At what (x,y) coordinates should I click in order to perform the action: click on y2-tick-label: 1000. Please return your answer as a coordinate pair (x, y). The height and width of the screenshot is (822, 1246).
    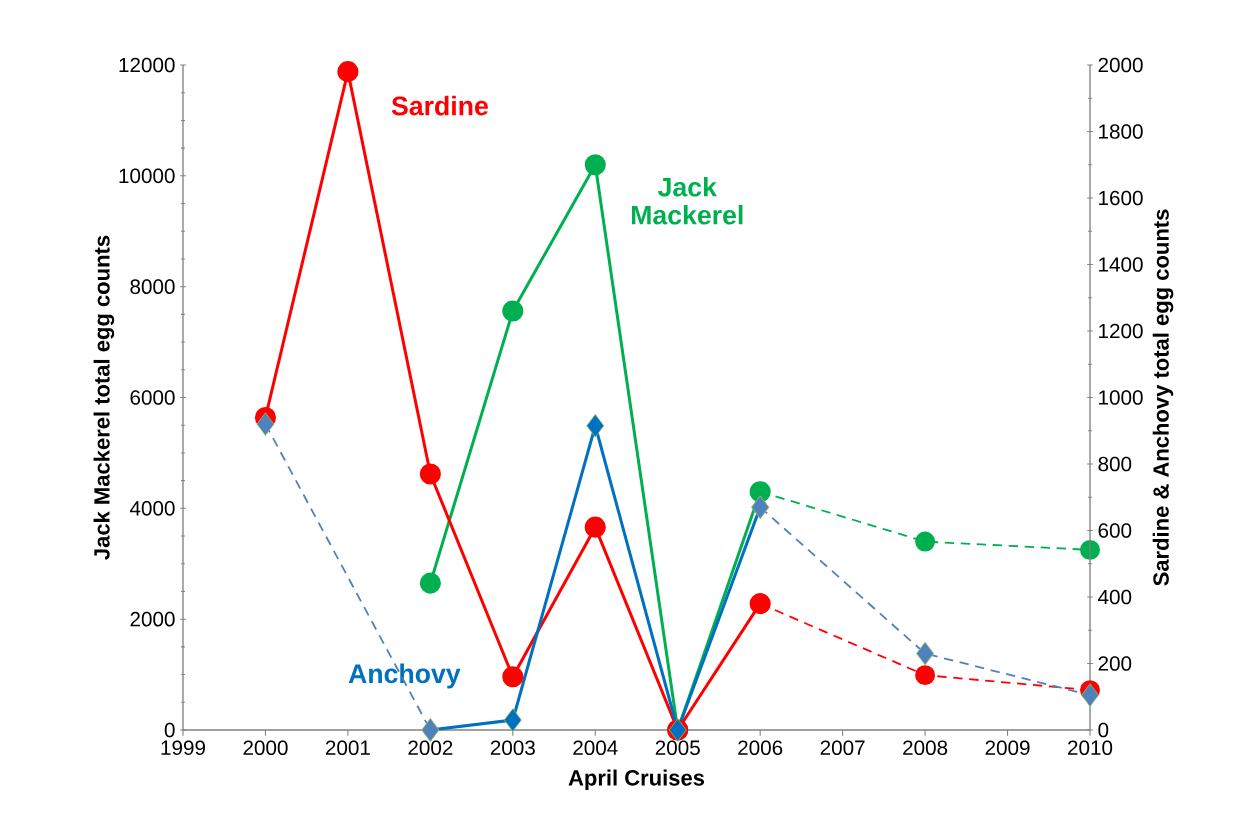
    Looking at the image, I should click on (1121, 397).